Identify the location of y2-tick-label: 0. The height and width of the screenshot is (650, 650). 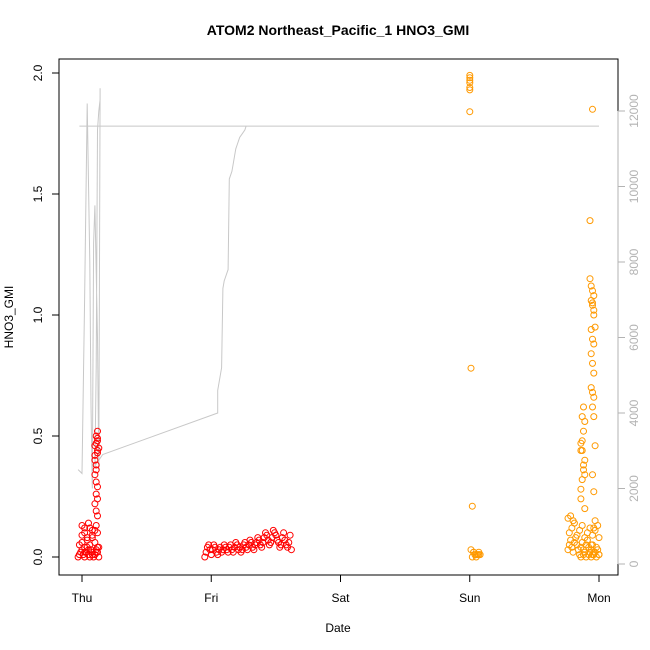
(634, 563).